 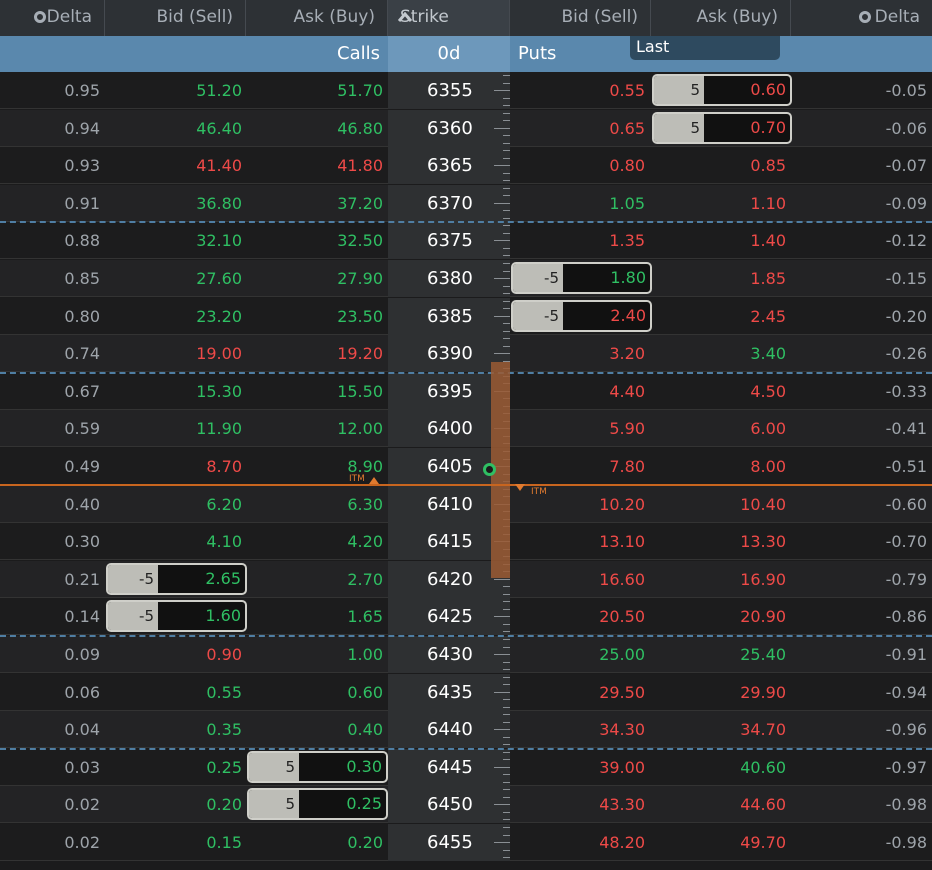 What do you see at coordinates (360, 128) in the screenshot?
I see `call-ask: 46.80` at bounding box center [360, 128].